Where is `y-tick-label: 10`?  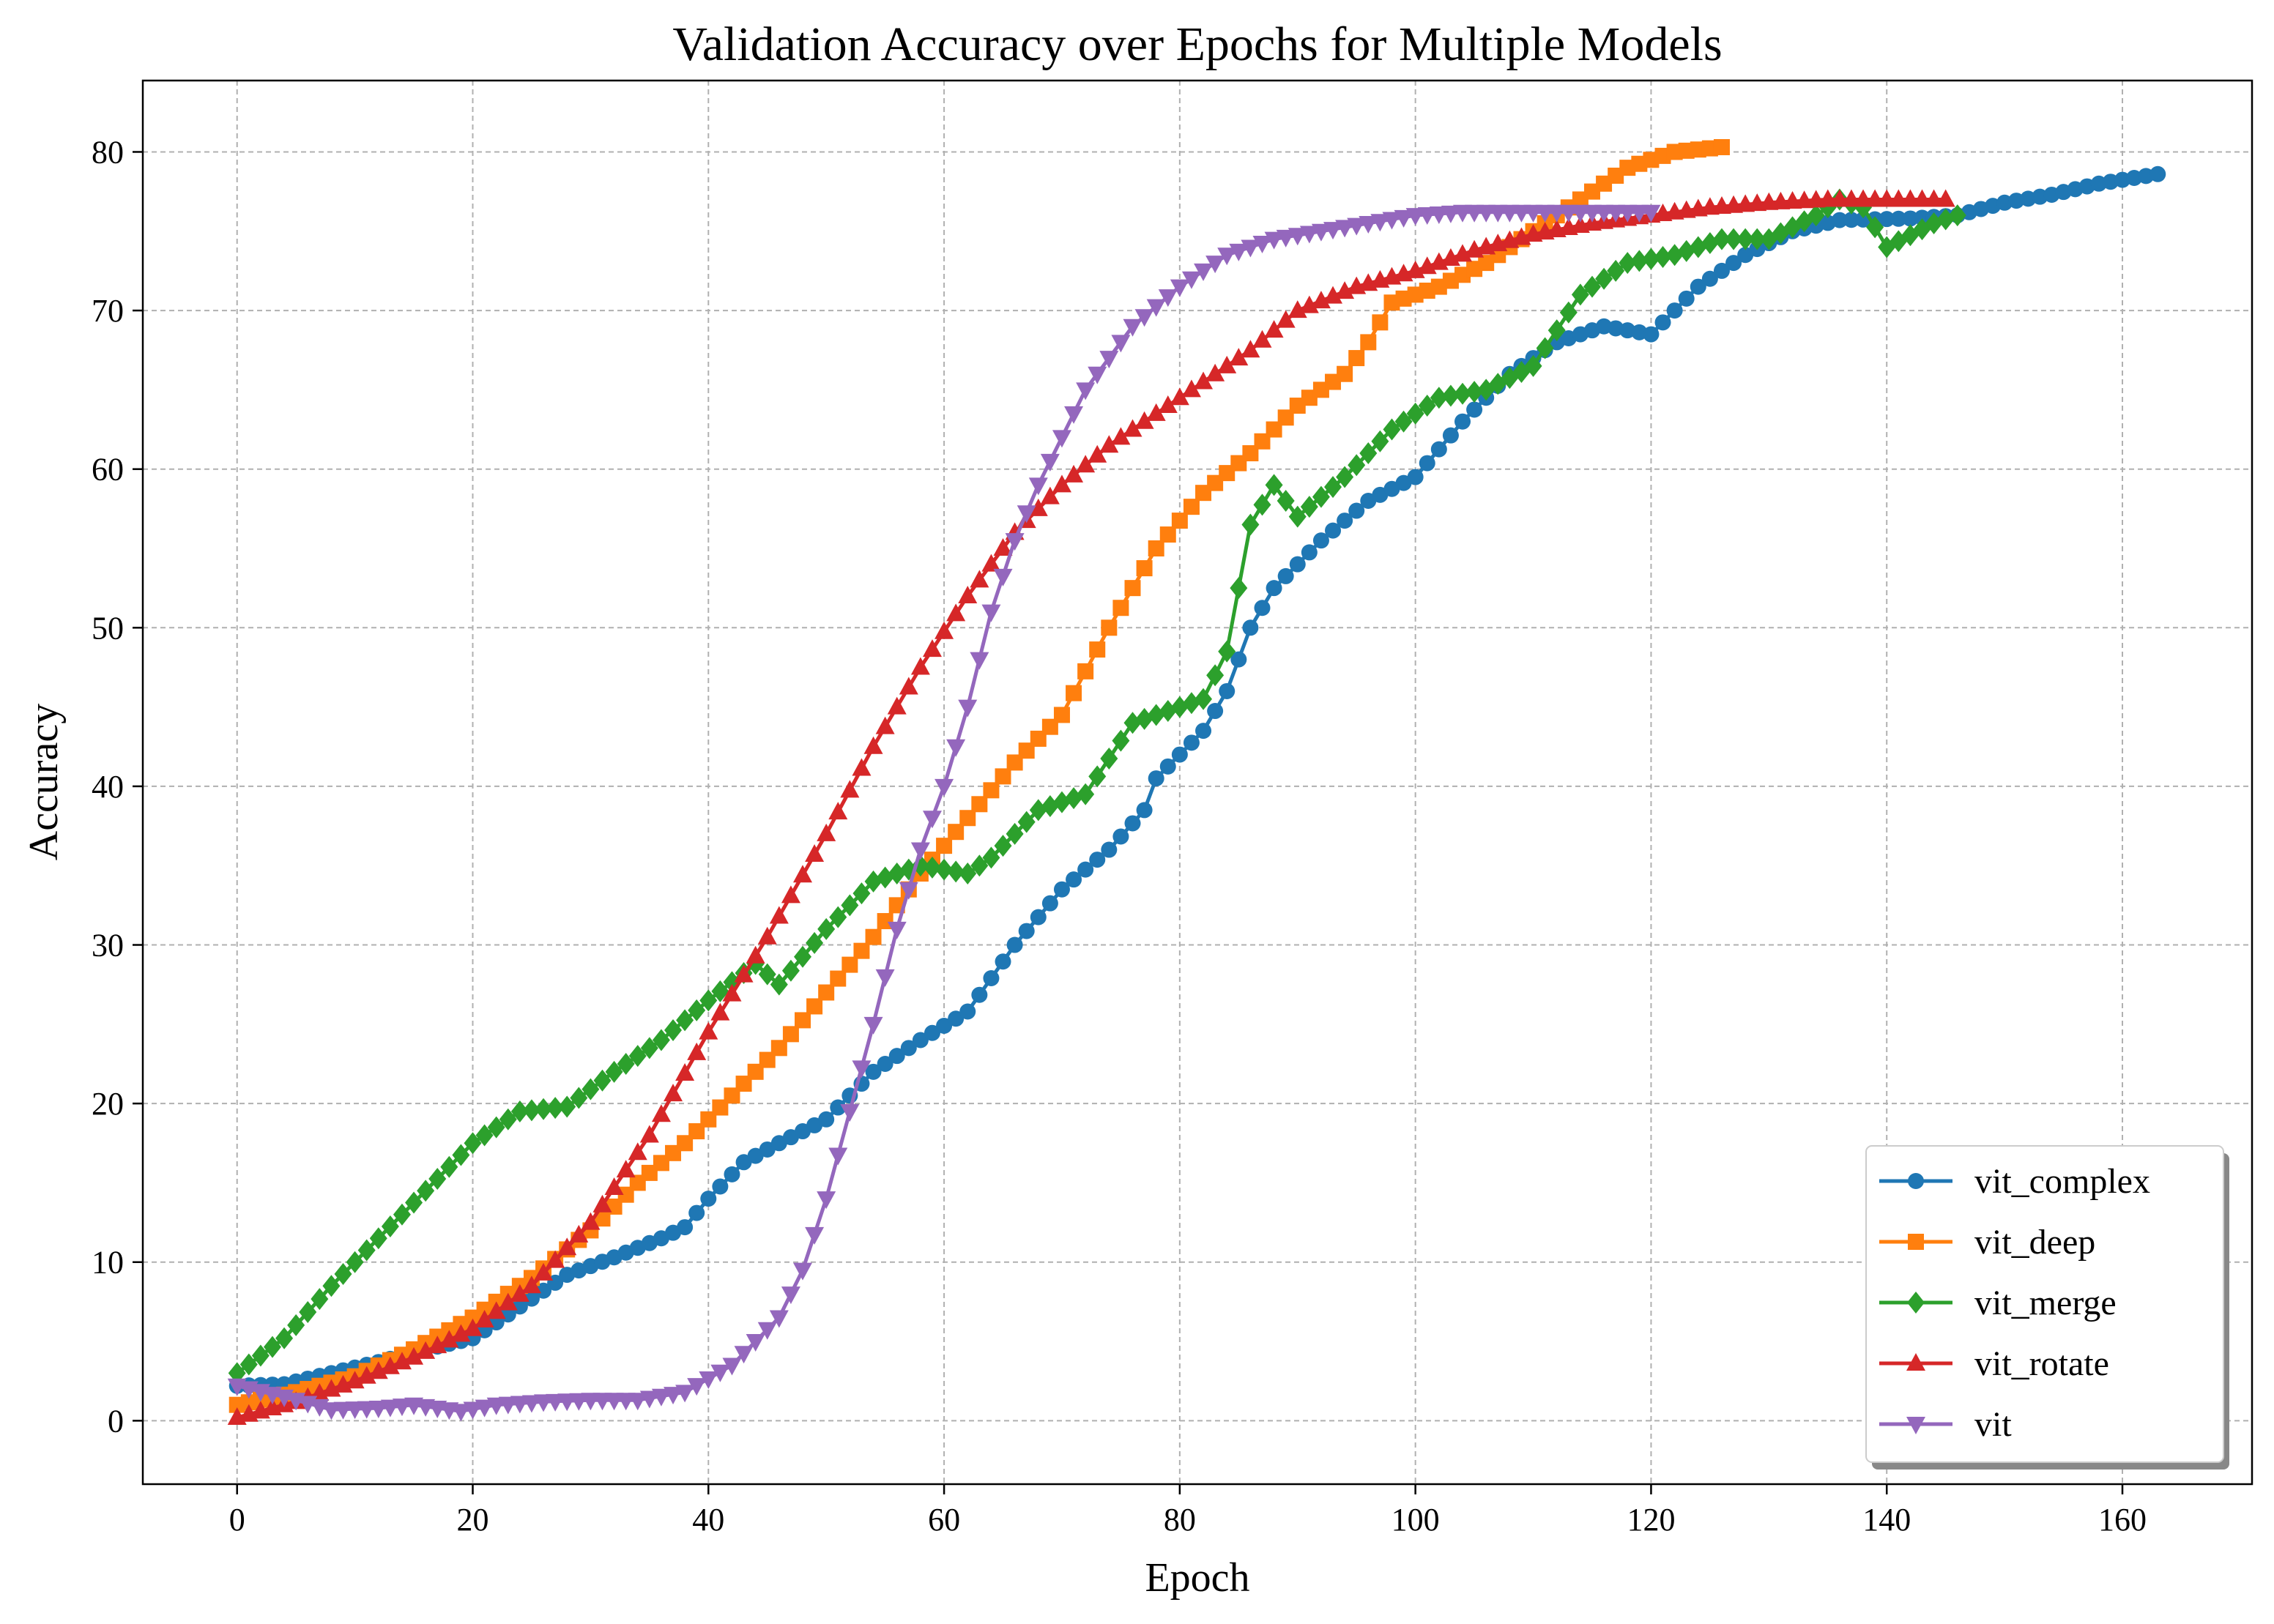
y-tick-label: 10 is located at coordinates (108, 1263).